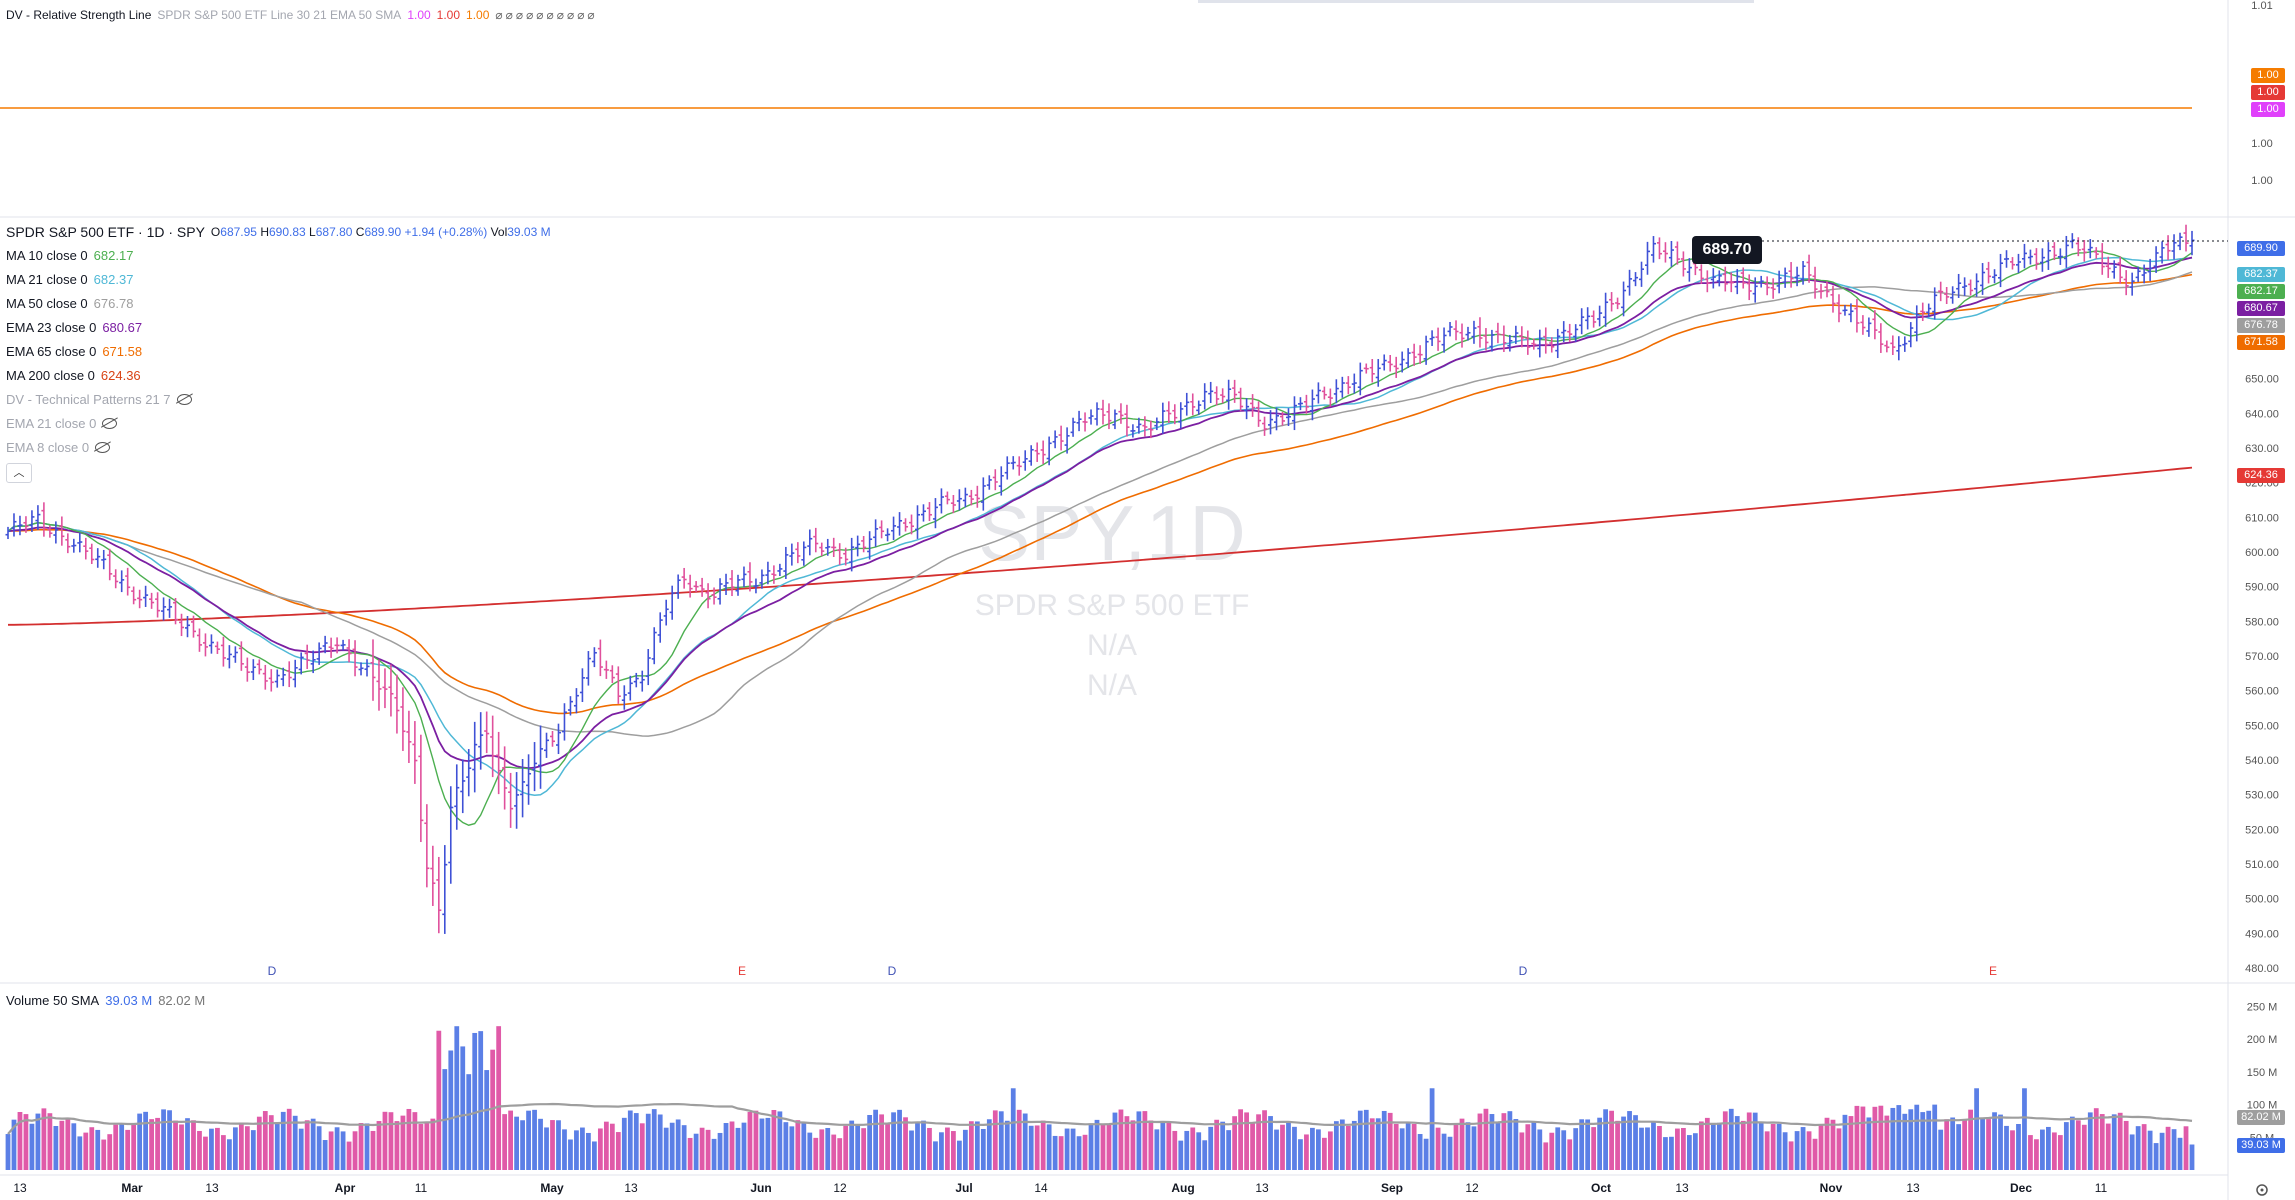 The image size is (2295, 1200). I want to click on watermark-line2: N/A, so click(1112, 685).